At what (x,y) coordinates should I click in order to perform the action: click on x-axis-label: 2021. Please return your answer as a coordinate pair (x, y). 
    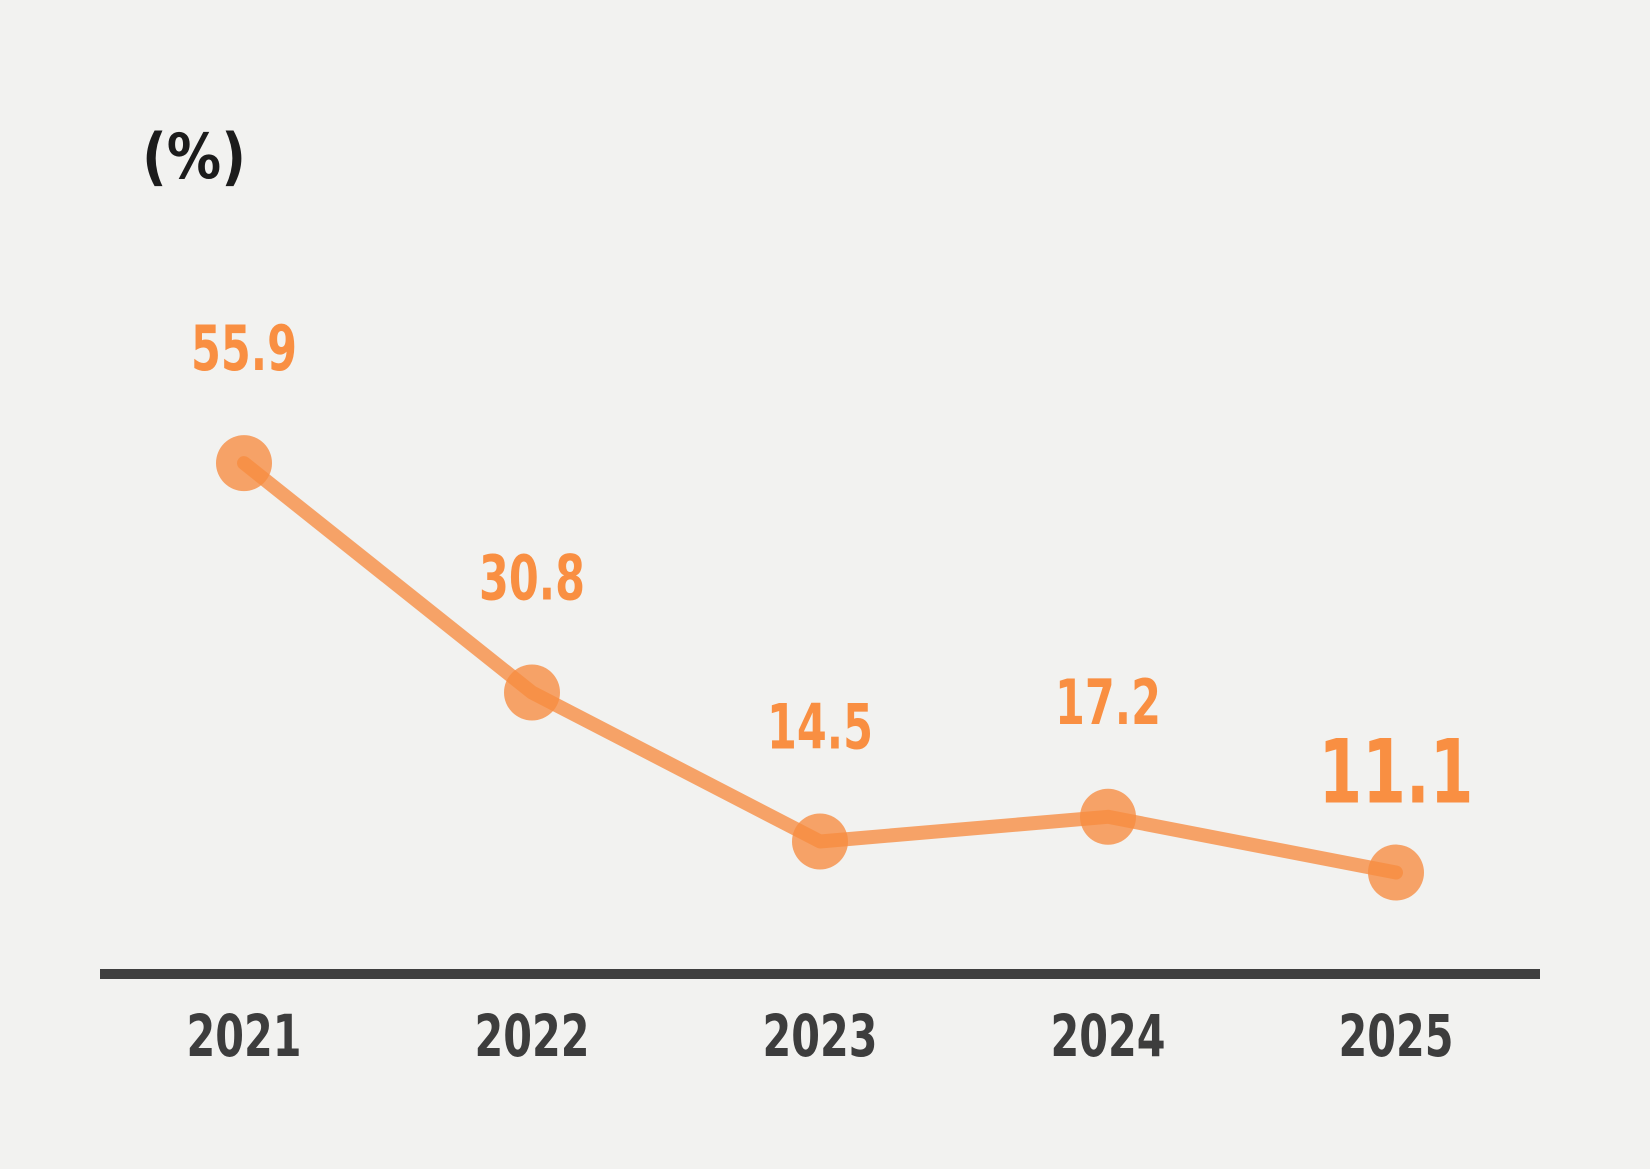
    Looking at the image, I should click on (244, 1036).